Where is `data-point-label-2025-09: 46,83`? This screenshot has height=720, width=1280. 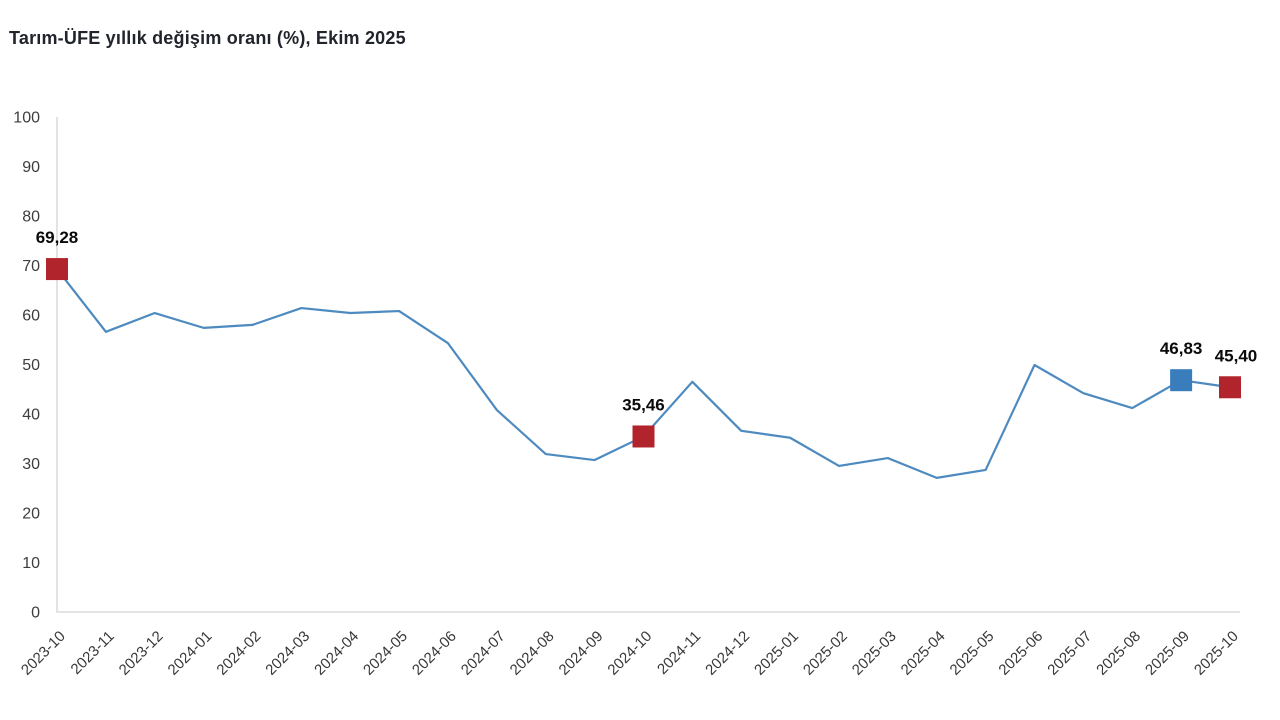 data-point-label-2025-09: 46,83 is located at coordinates (1181, 348).